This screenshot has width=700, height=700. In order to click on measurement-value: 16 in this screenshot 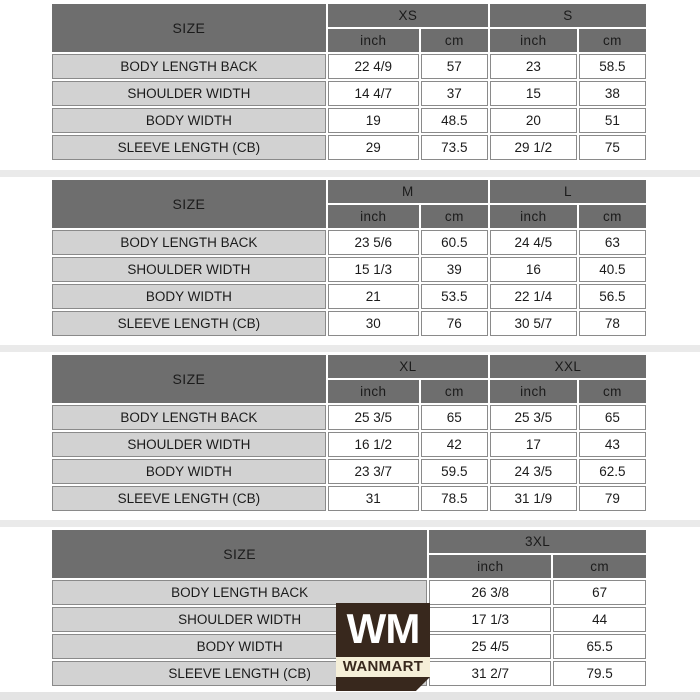, I will do `click(533, 269)`.